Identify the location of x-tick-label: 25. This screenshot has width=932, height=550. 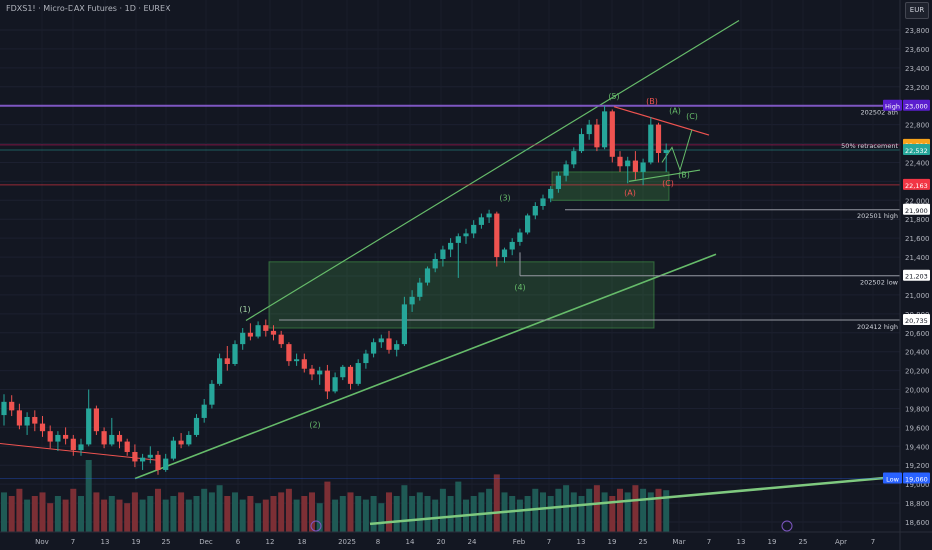
(803, 542).